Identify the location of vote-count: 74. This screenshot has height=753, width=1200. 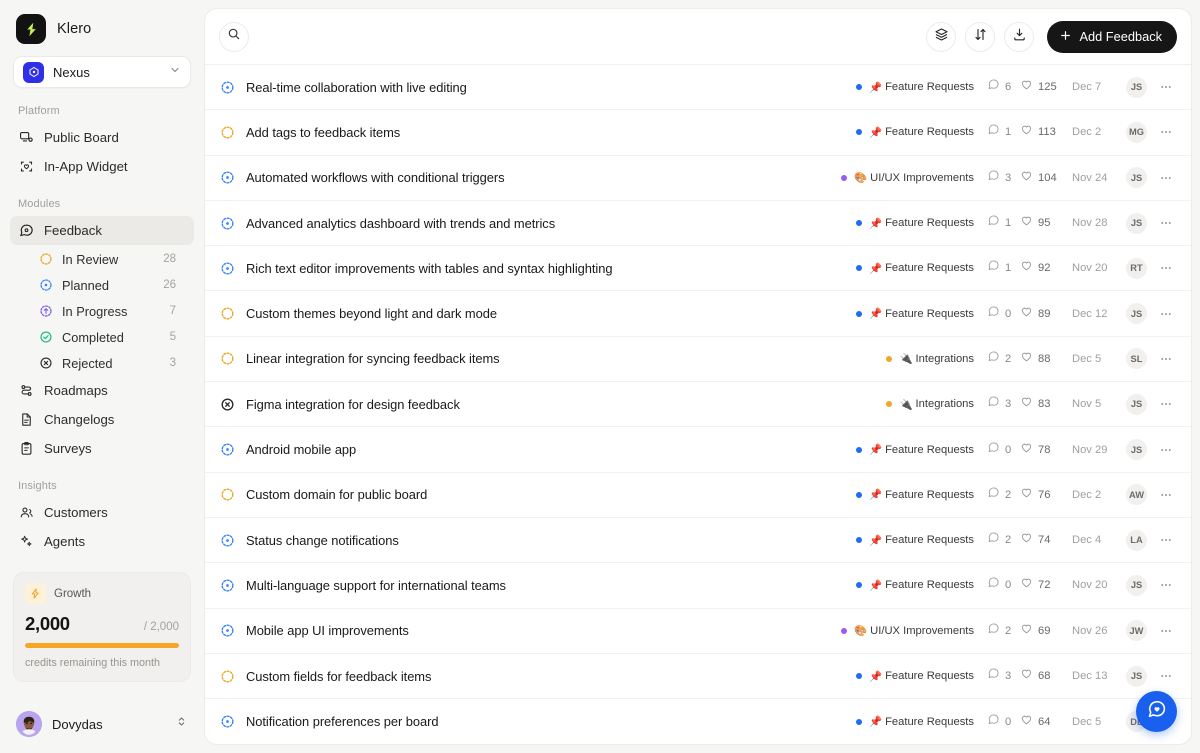
(1046, 540).